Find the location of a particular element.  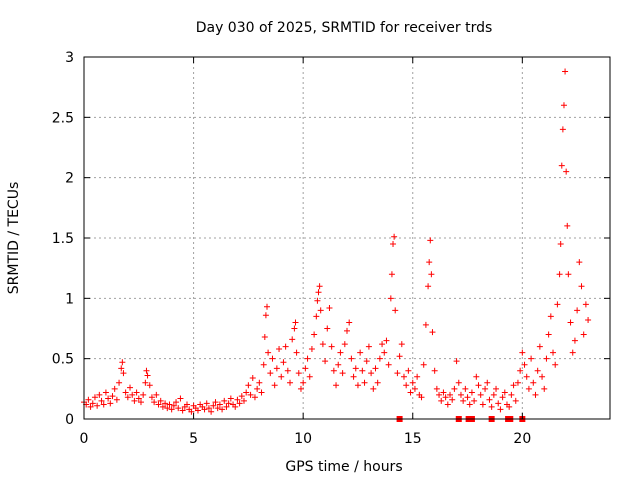

y-tick-label: 2 is located at coordinates (69, 179).